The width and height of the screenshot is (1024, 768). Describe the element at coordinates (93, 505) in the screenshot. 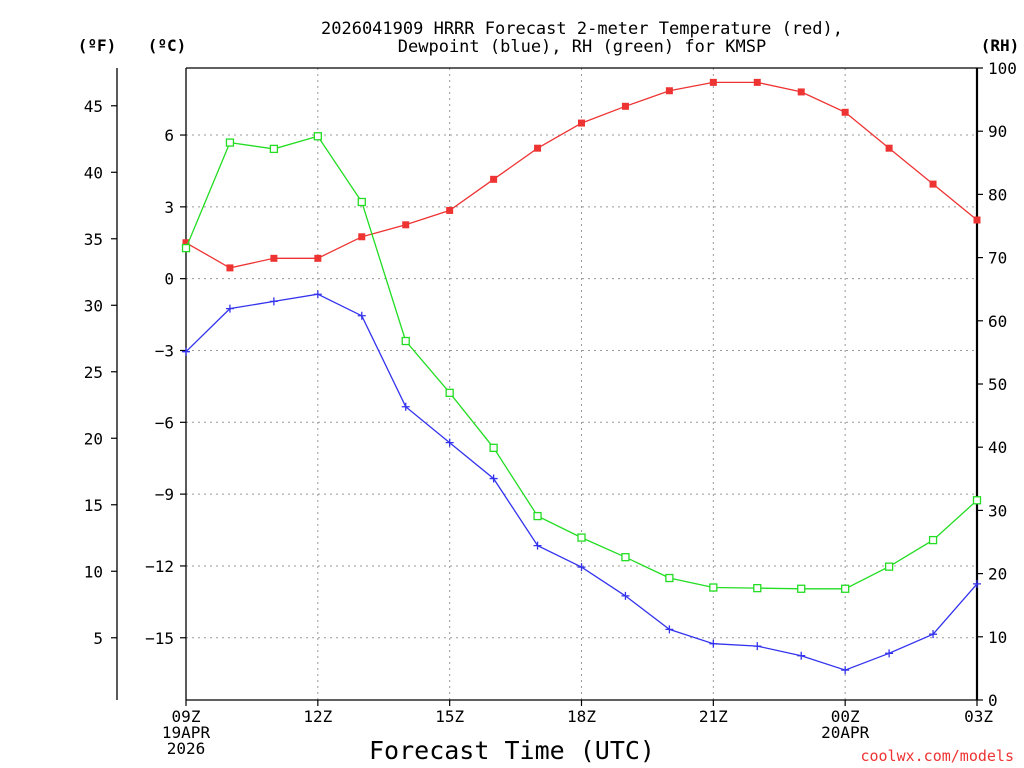

I see `fahrenheit-tick-label-6: 15` at that location.